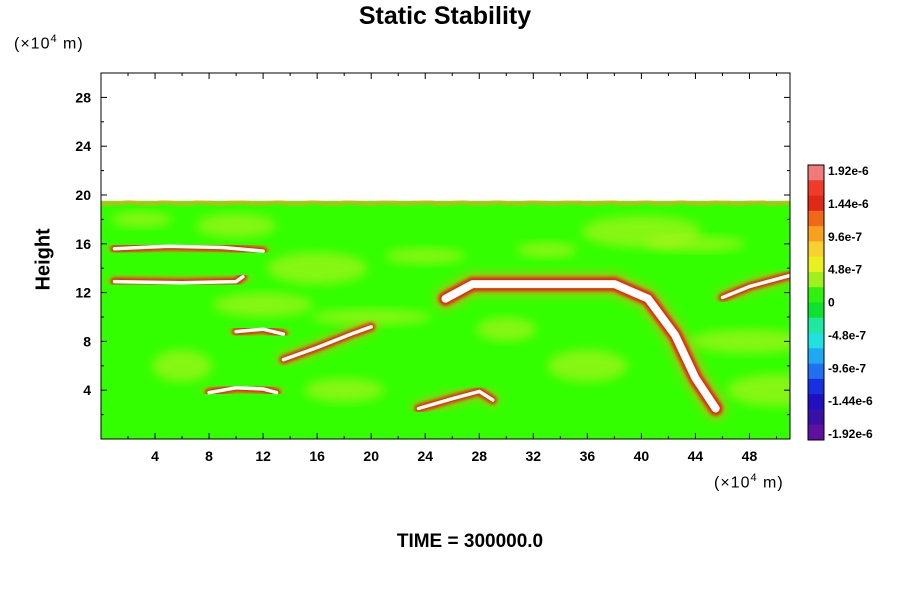  Describe the element at coordinates (155, 456) in the screenshot. I see `x-tick-label: 4` at that location.